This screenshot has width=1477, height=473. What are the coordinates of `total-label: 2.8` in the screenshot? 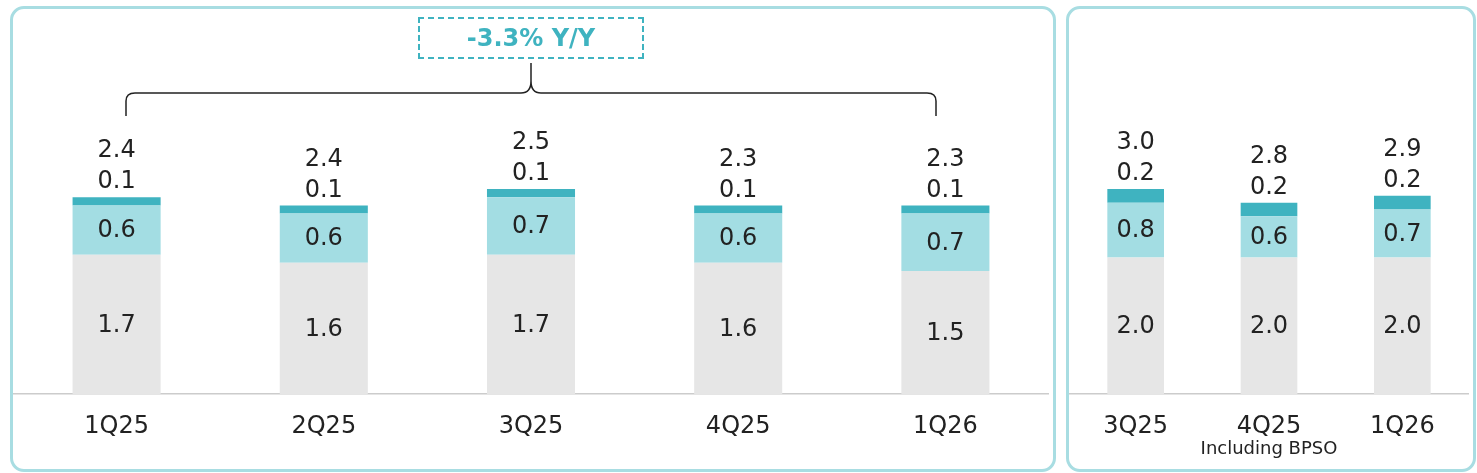 It's located at (1269, 154).